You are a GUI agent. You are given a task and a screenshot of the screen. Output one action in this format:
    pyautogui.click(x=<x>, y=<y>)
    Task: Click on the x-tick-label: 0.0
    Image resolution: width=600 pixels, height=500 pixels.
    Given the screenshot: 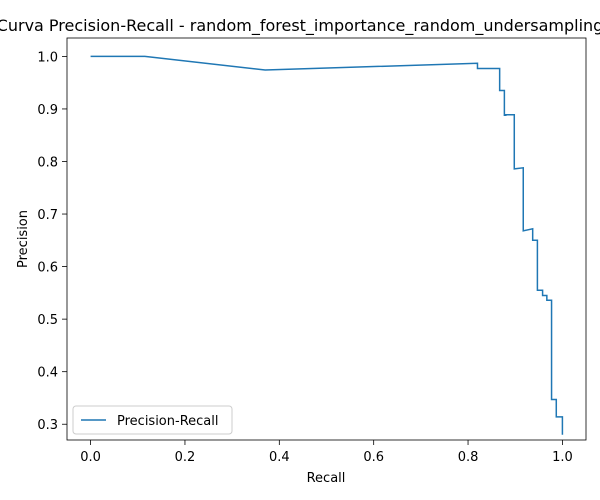 What is the action you would take?
    pyautogui.click(x=90, y=457)
    